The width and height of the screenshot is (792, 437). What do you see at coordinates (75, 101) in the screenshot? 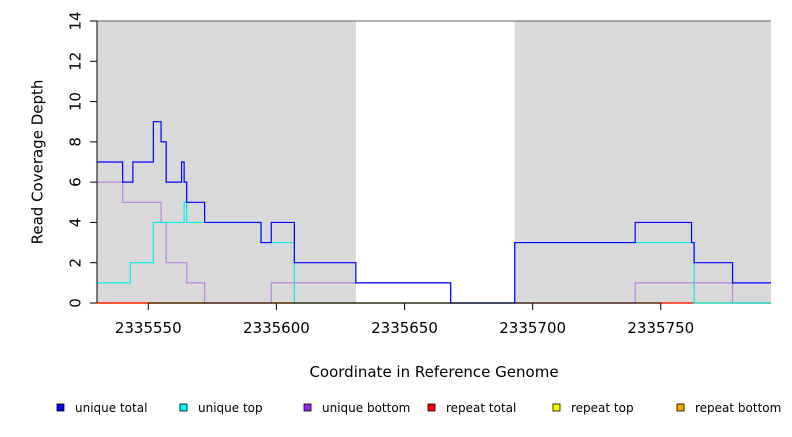
I see `y-tick-label: 10` at bounding box center [75, 101].